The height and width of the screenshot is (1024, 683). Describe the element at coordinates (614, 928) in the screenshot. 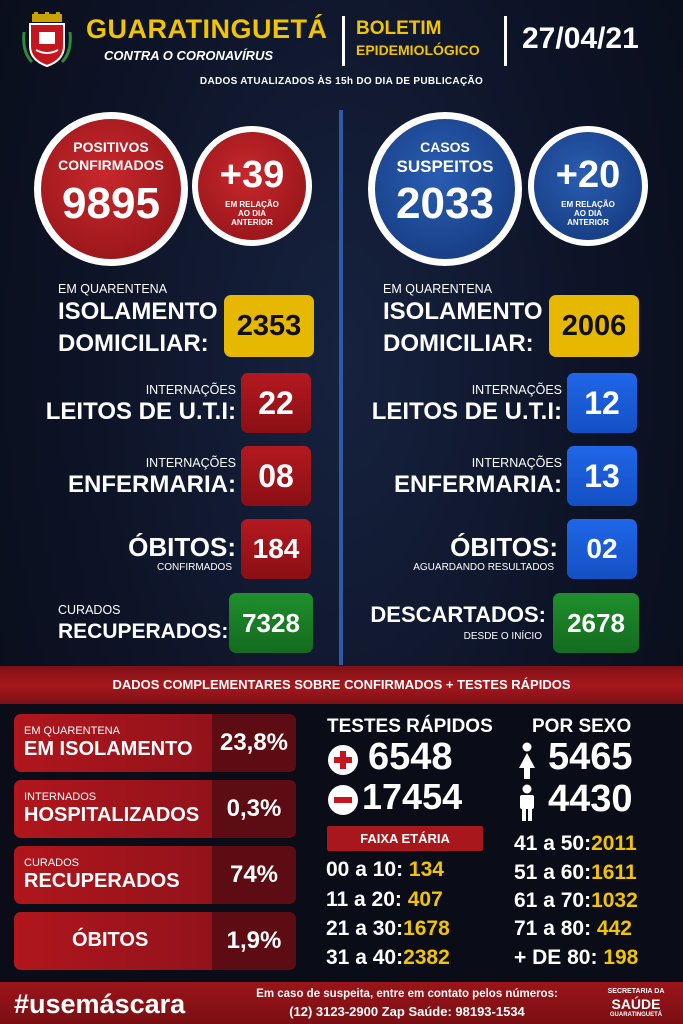

I see `age-value: 442` at that location.